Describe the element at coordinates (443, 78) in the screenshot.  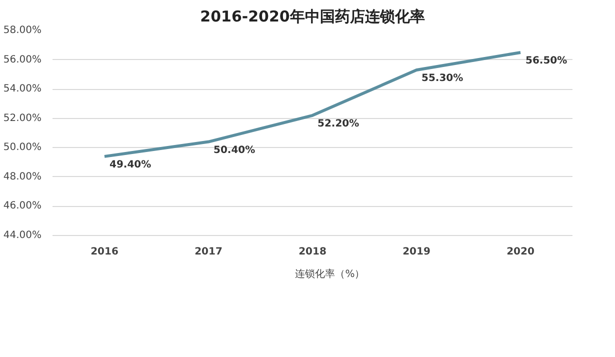
I see `data-label: 55.30%` at that location.